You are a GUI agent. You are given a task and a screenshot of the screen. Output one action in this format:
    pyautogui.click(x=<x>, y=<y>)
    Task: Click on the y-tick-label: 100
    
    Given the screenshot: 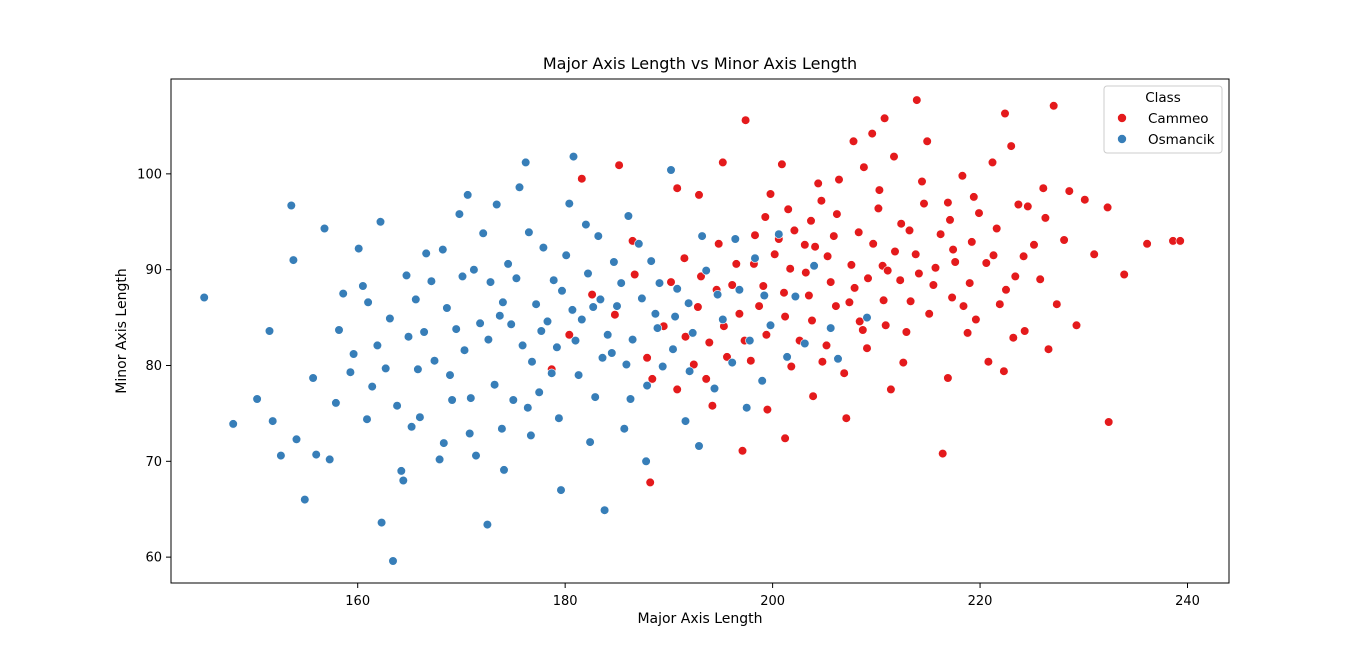 What is the action you would take?
    pyautogui.click(x=149, y=174)
    